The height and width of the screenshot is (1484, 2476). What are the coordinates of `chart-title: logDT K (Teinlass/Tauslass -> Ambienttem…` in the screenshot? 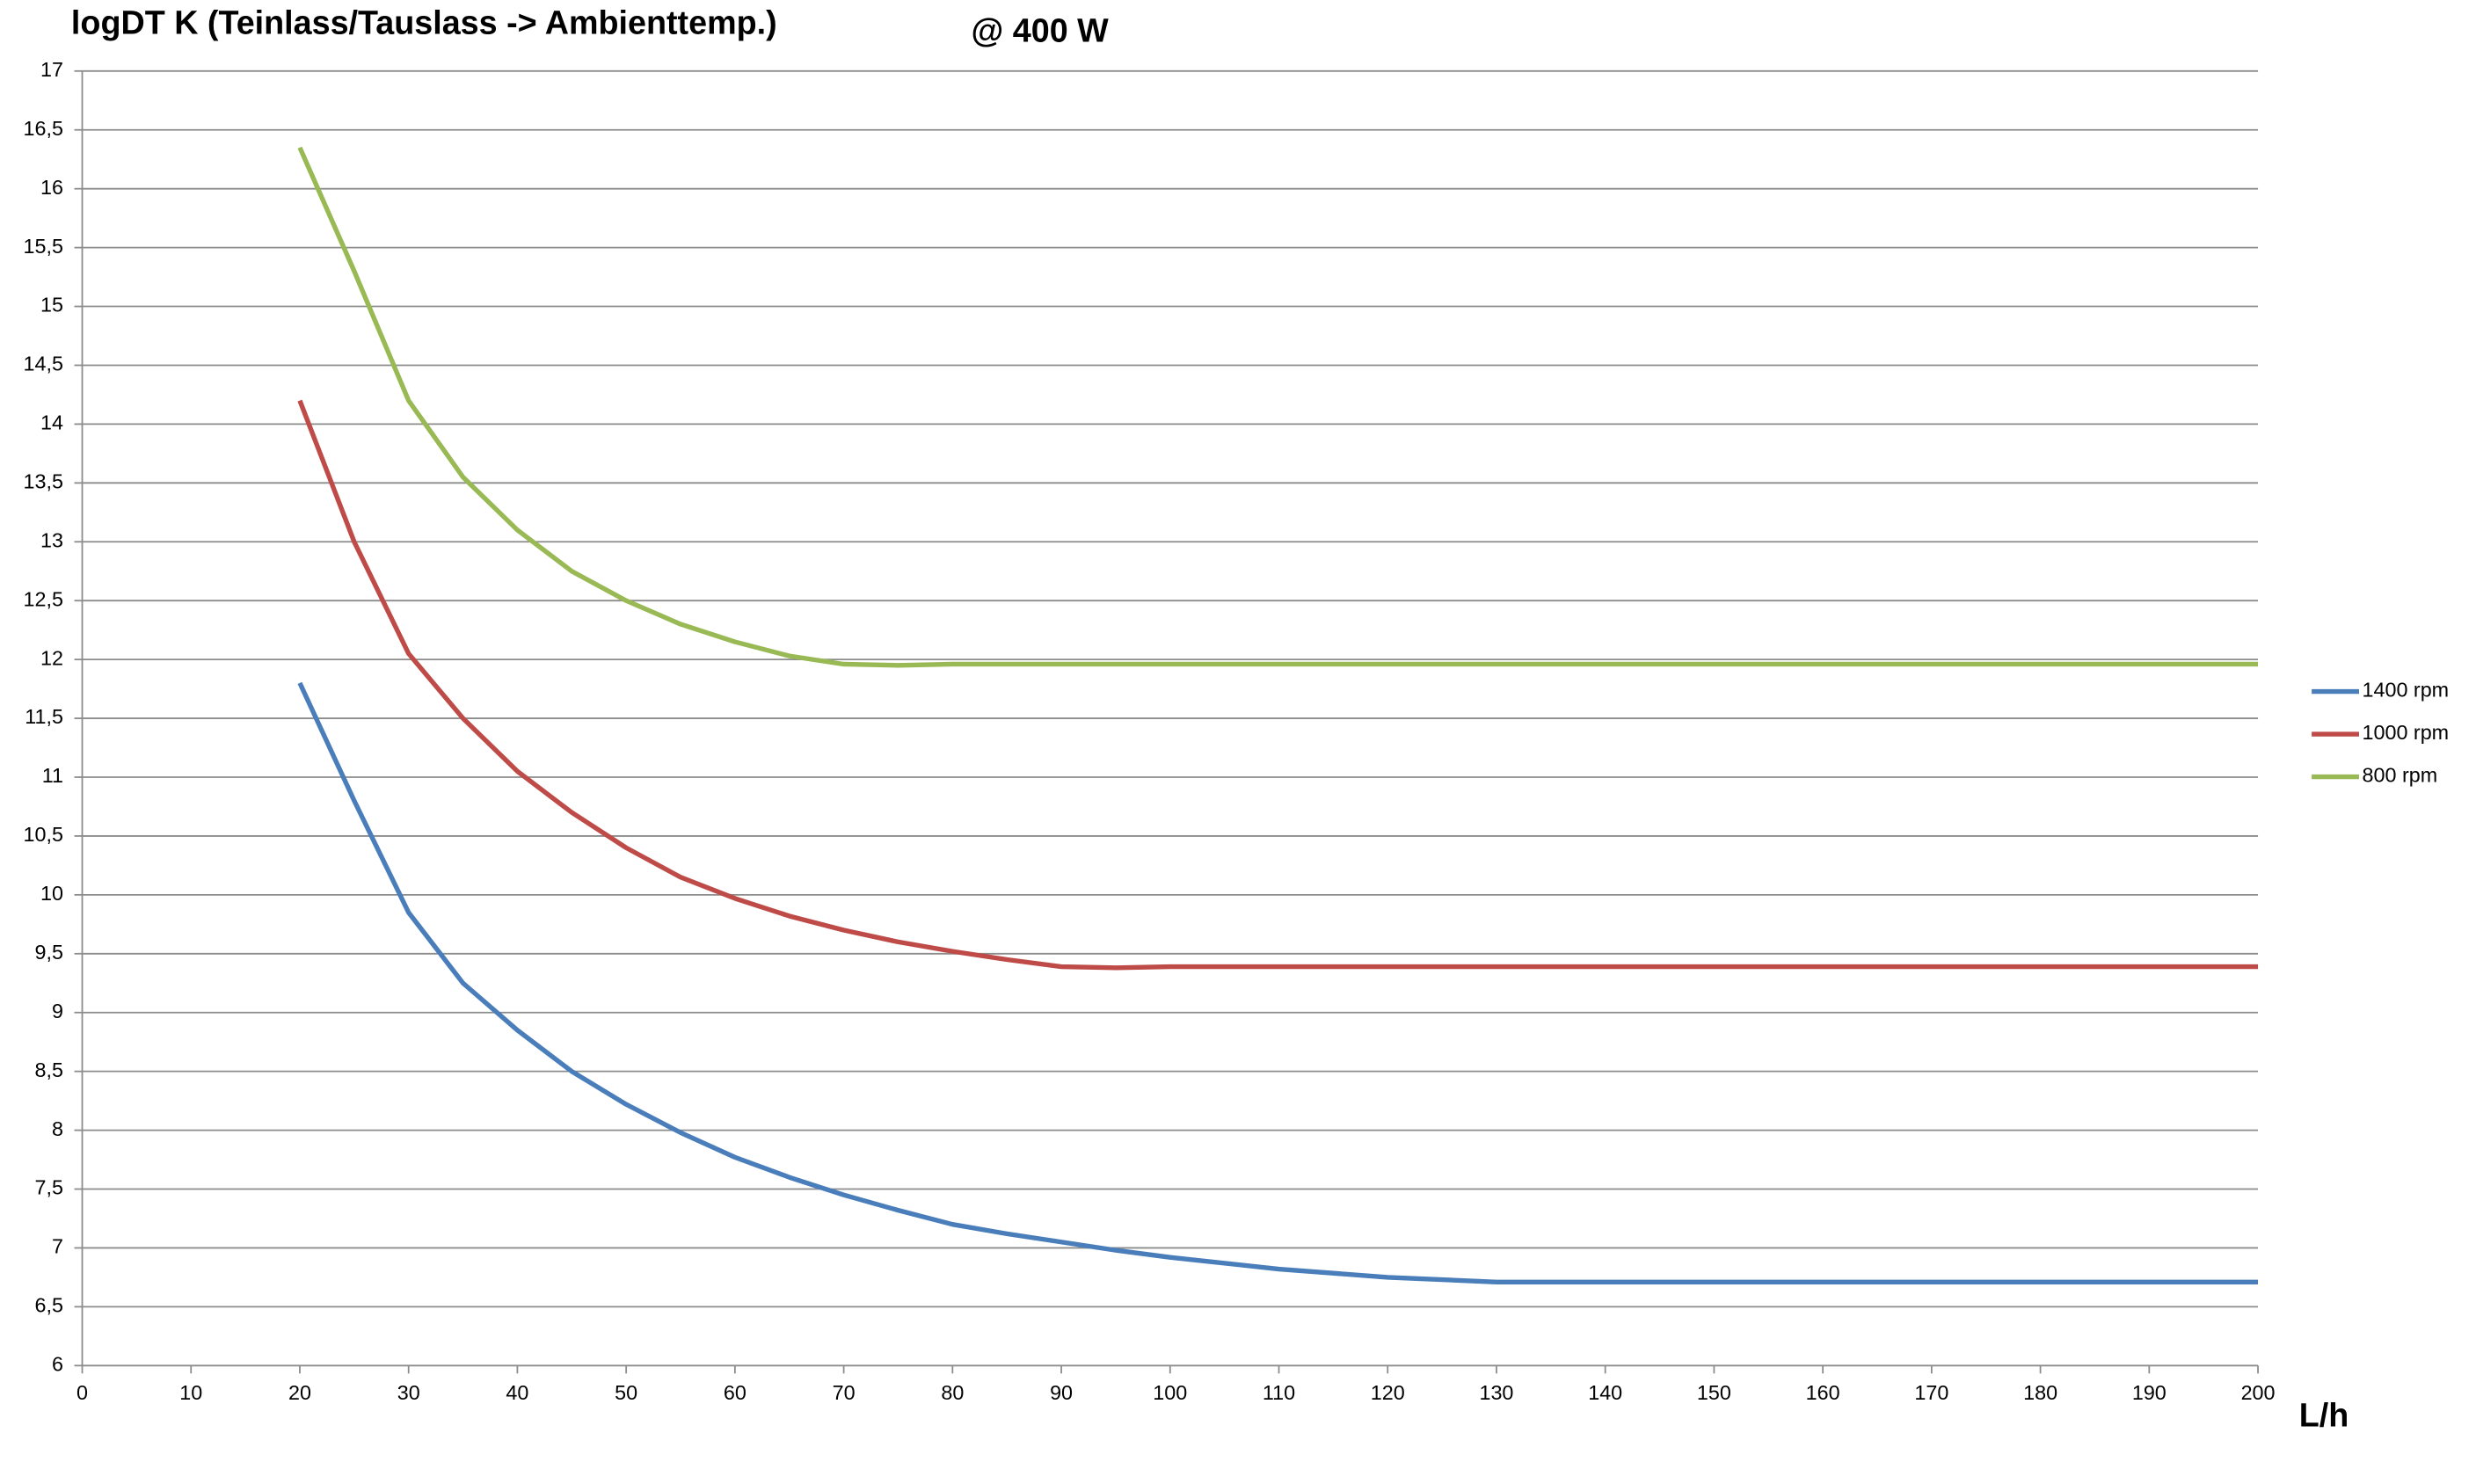 It's located at (424, 23).